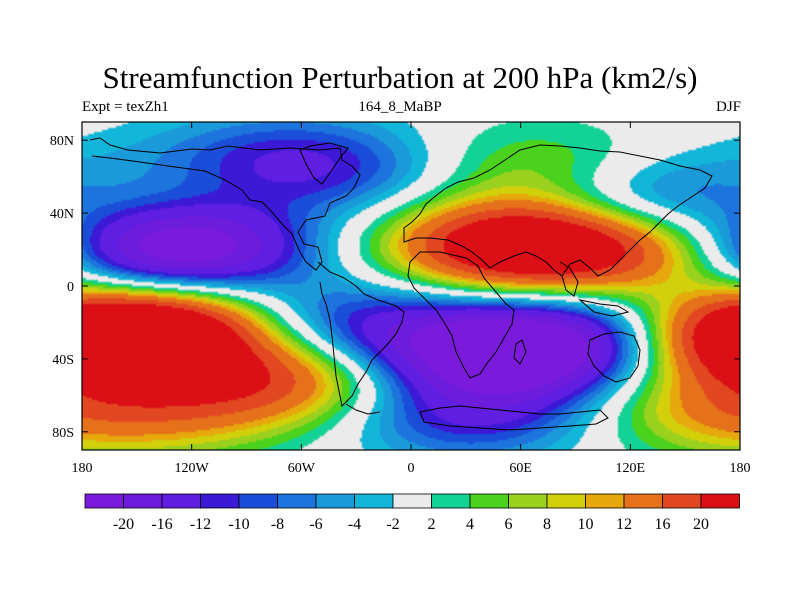 The width and height of the screenshot is (800, 600). What do you see at coordinates (62, 141) in the screenshot?
I see `lat-tick-label: 80N` at bounding box center [62, 141].